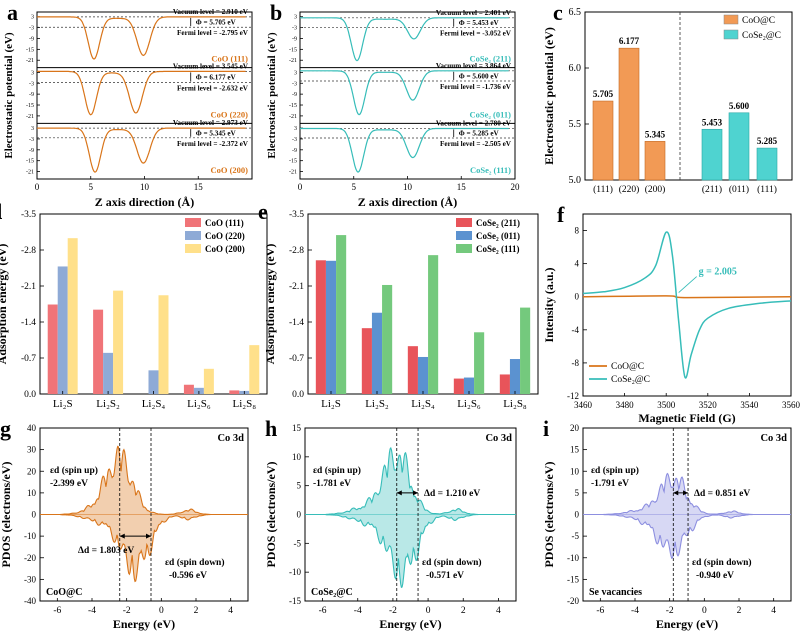 This screenshot has width=800, height=632. Describe the element at coordinates (474, 123) in the screenshot. I see `vacuum-level-label: Vacuum level = 2.780 eV` at that location.